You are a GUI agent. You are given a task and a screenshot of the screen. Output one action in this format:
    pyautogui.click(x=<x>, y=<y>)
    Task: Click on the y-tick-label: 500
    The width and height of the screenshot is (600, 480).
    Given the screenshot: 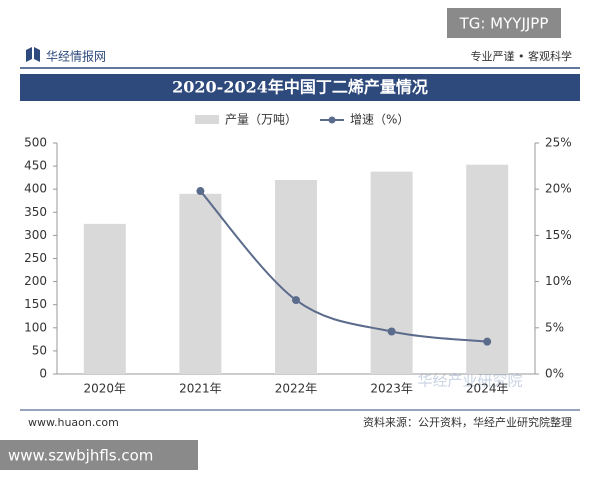 What is the action you would take?
    pyautogui.click(x=35, y=143)
    